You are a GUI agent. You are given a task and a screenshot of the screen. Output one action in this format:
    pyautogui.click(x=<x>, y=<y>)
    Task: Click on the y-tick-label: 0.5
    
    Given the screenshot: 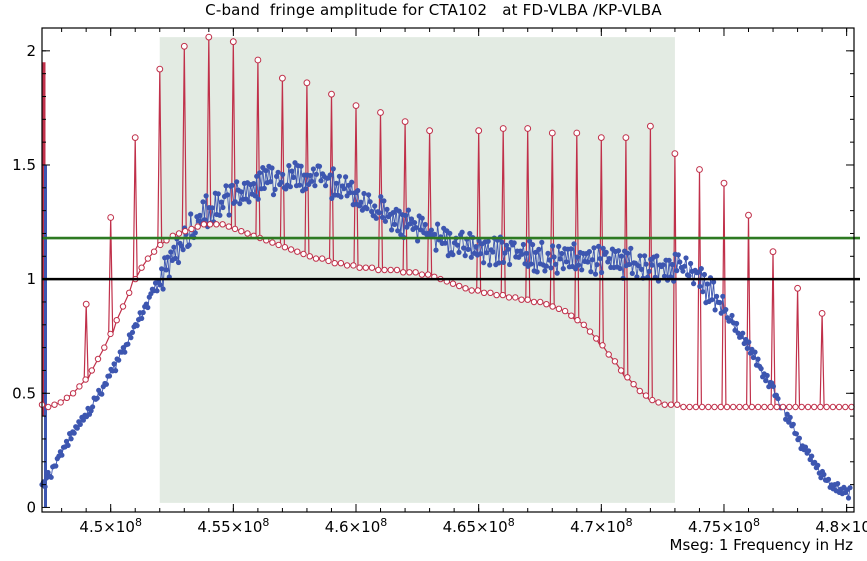 What is the action you would take?
    pyautogui.click(x=24, y=393)
    